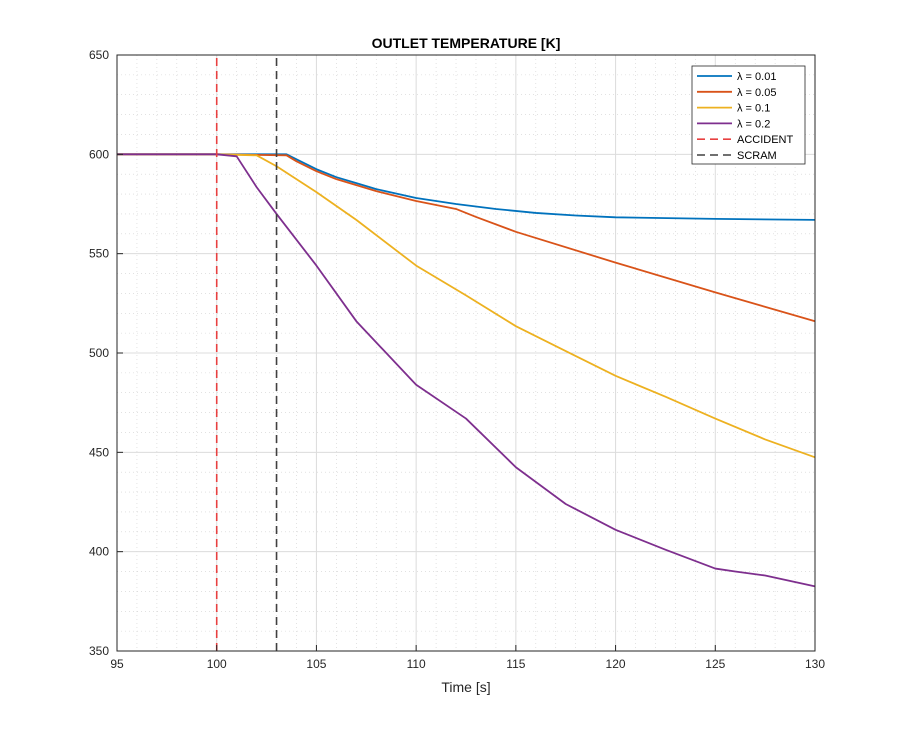  What do you see at coordinates (99, 651) in the screenshot?
I see `y-tick-label: 350` at bounding box center [99, 651].